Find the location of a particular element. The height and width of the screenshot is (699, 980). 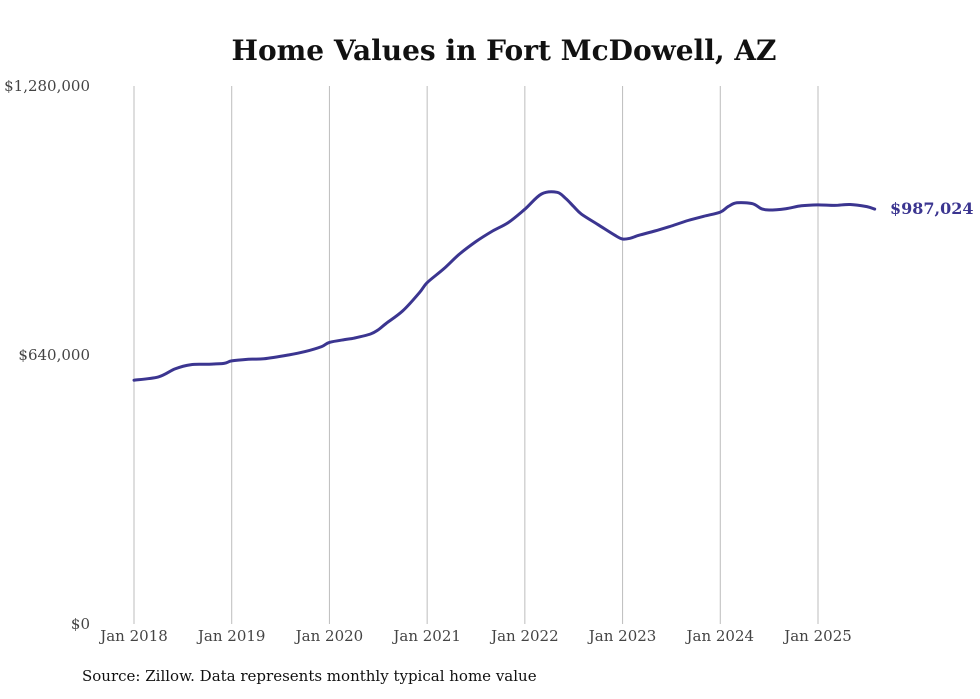

x-tick-label: Jan 2025 is located at coordinates (817, 636).